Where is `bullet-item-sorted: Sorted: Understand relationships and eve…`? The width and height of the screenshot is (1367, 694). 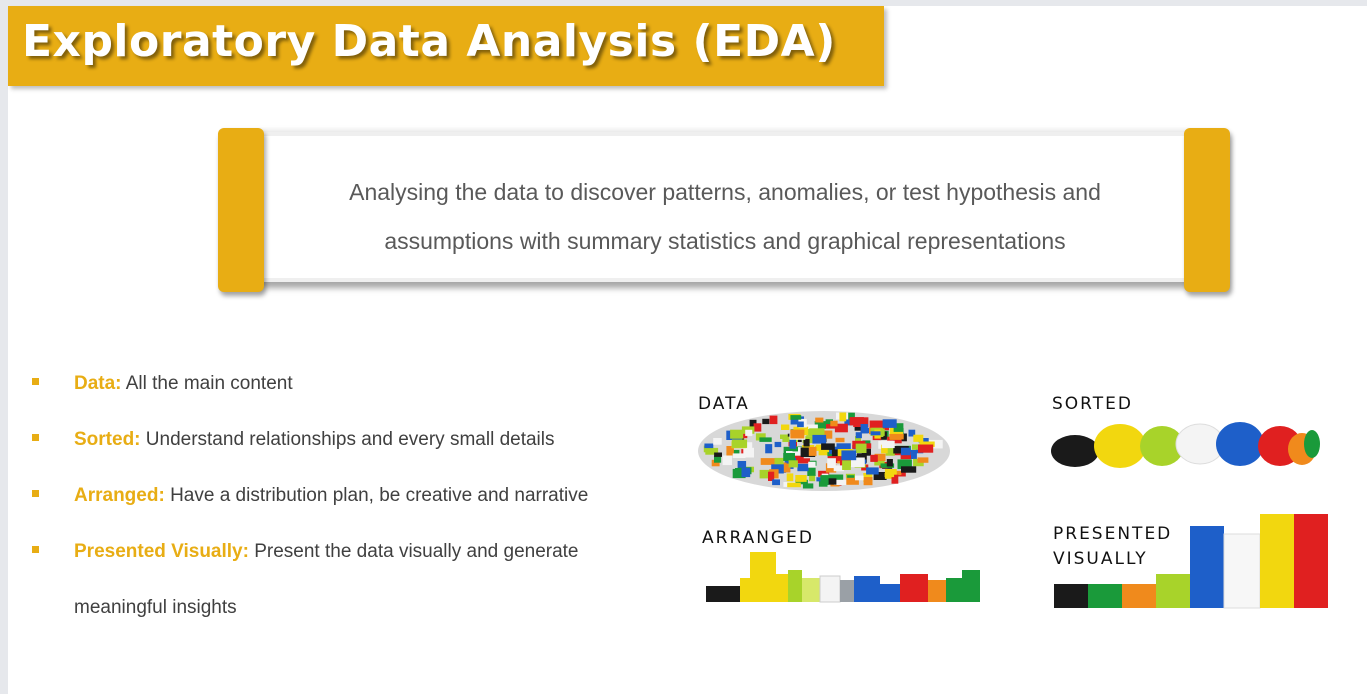 bullet-item-sorted: Sorted: Understand relationships and eve… is located at coordinates (350, 440).